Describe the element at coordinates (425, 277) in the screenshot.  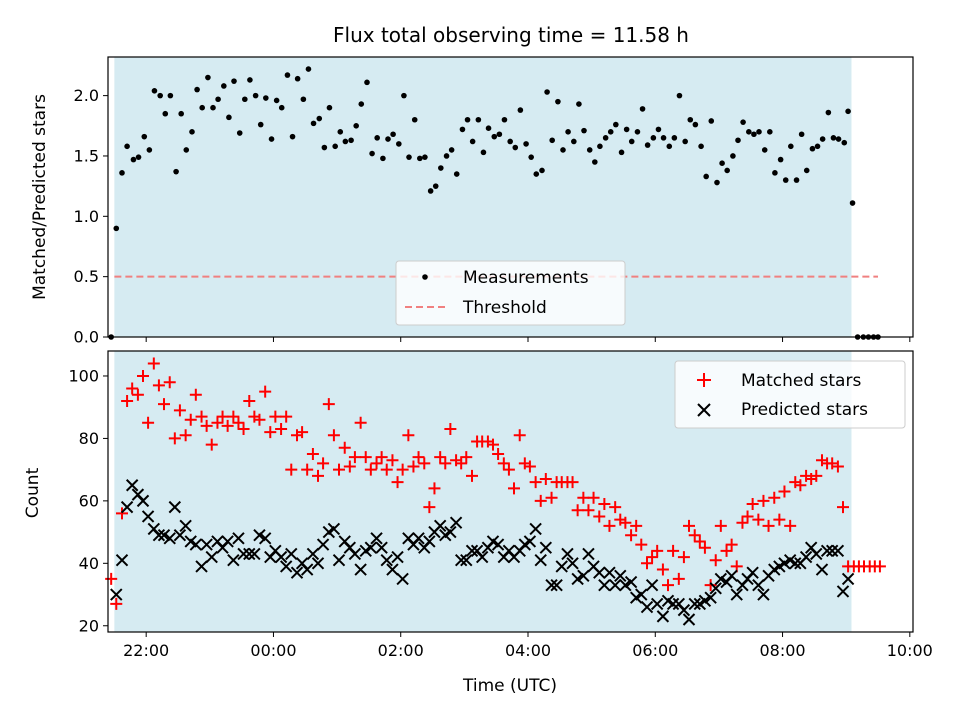
I see `legend-measurements-marker` at that location.